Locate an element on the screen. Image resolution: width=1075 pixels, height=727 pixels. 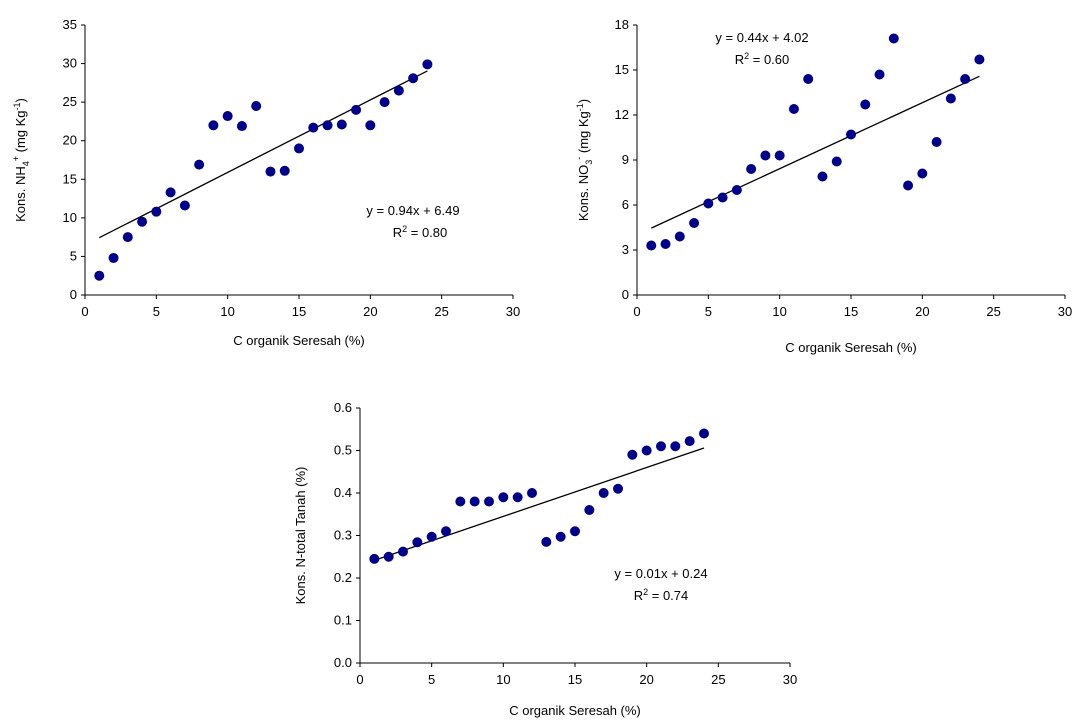
y-tick-label: 25 is located at coordinates (70, 101).